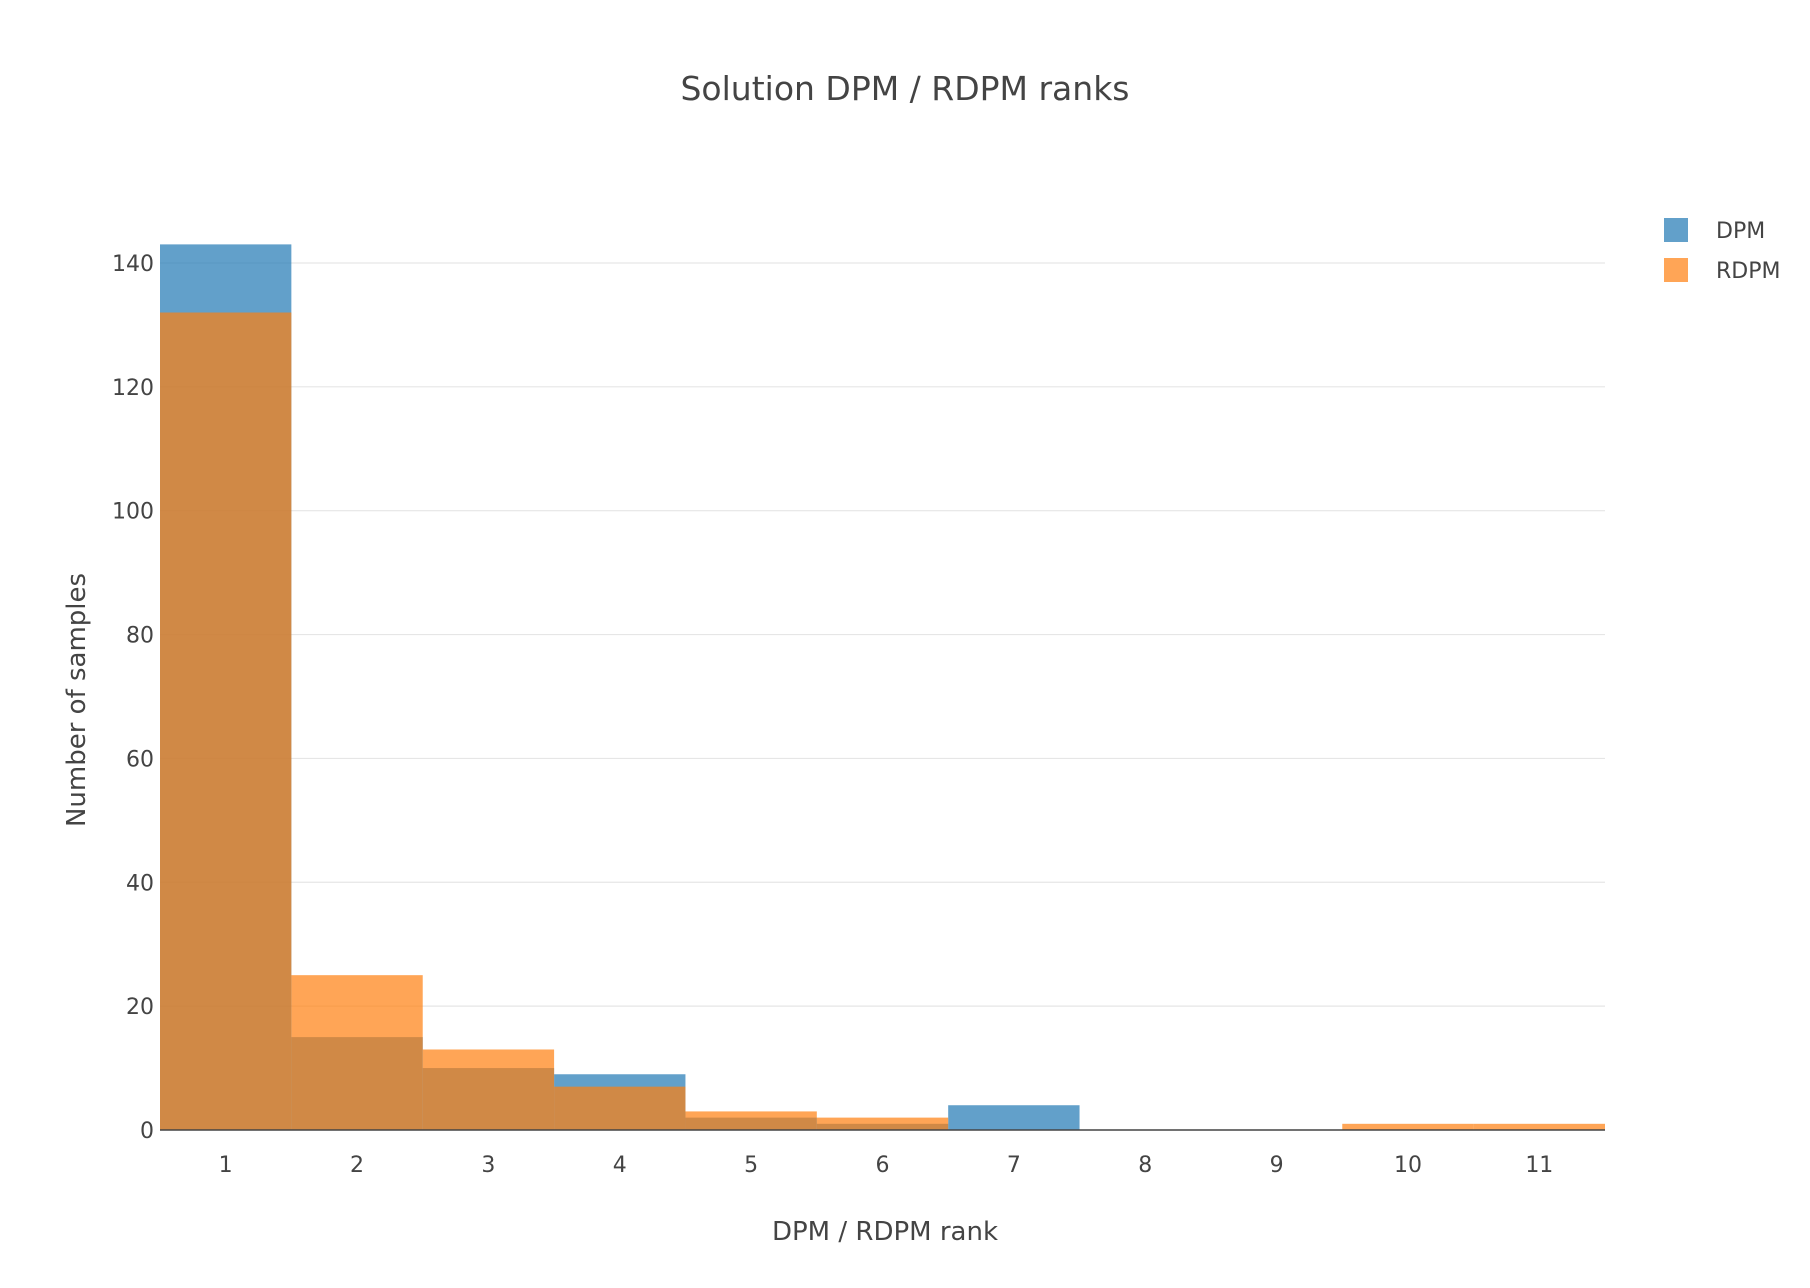  I want to click on x-tick-label: 11, so click(1539, 1165).